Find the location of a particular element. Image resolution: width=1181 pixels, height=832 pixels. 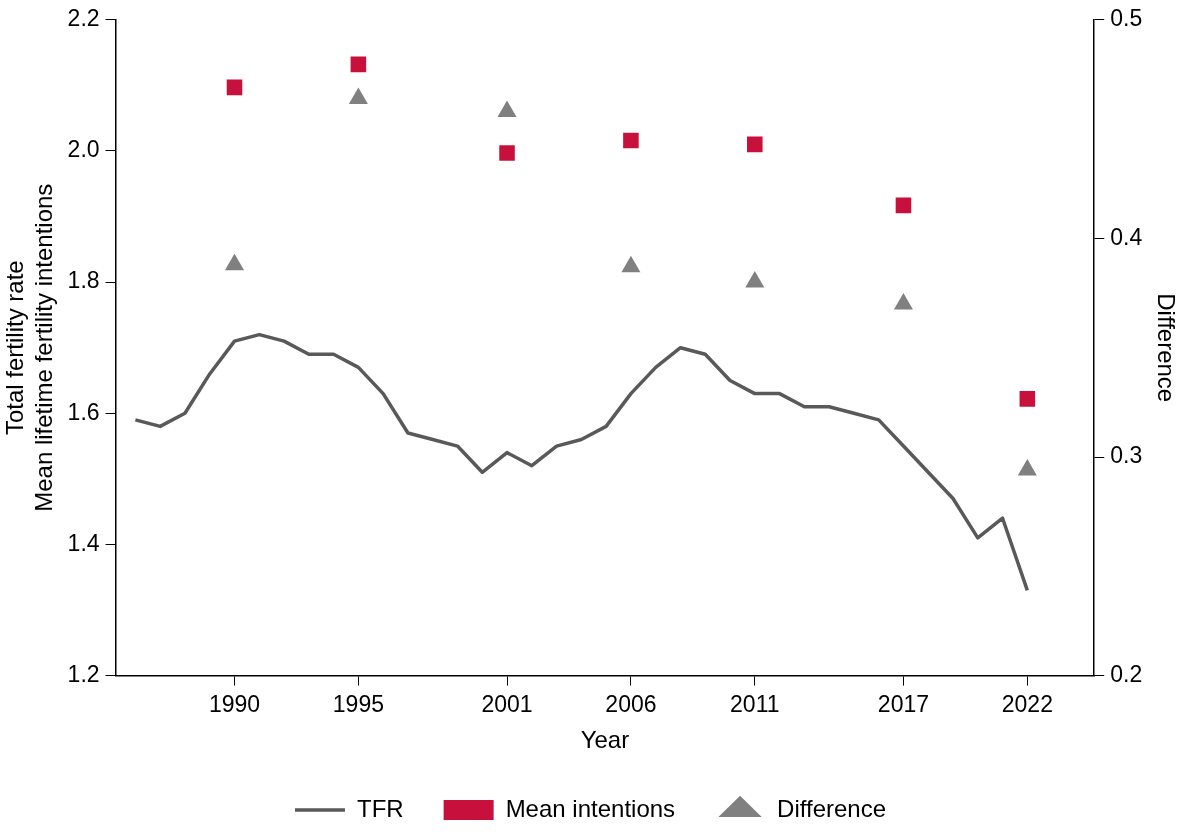

legend-label: TFR is located at coordinates (380, 808).